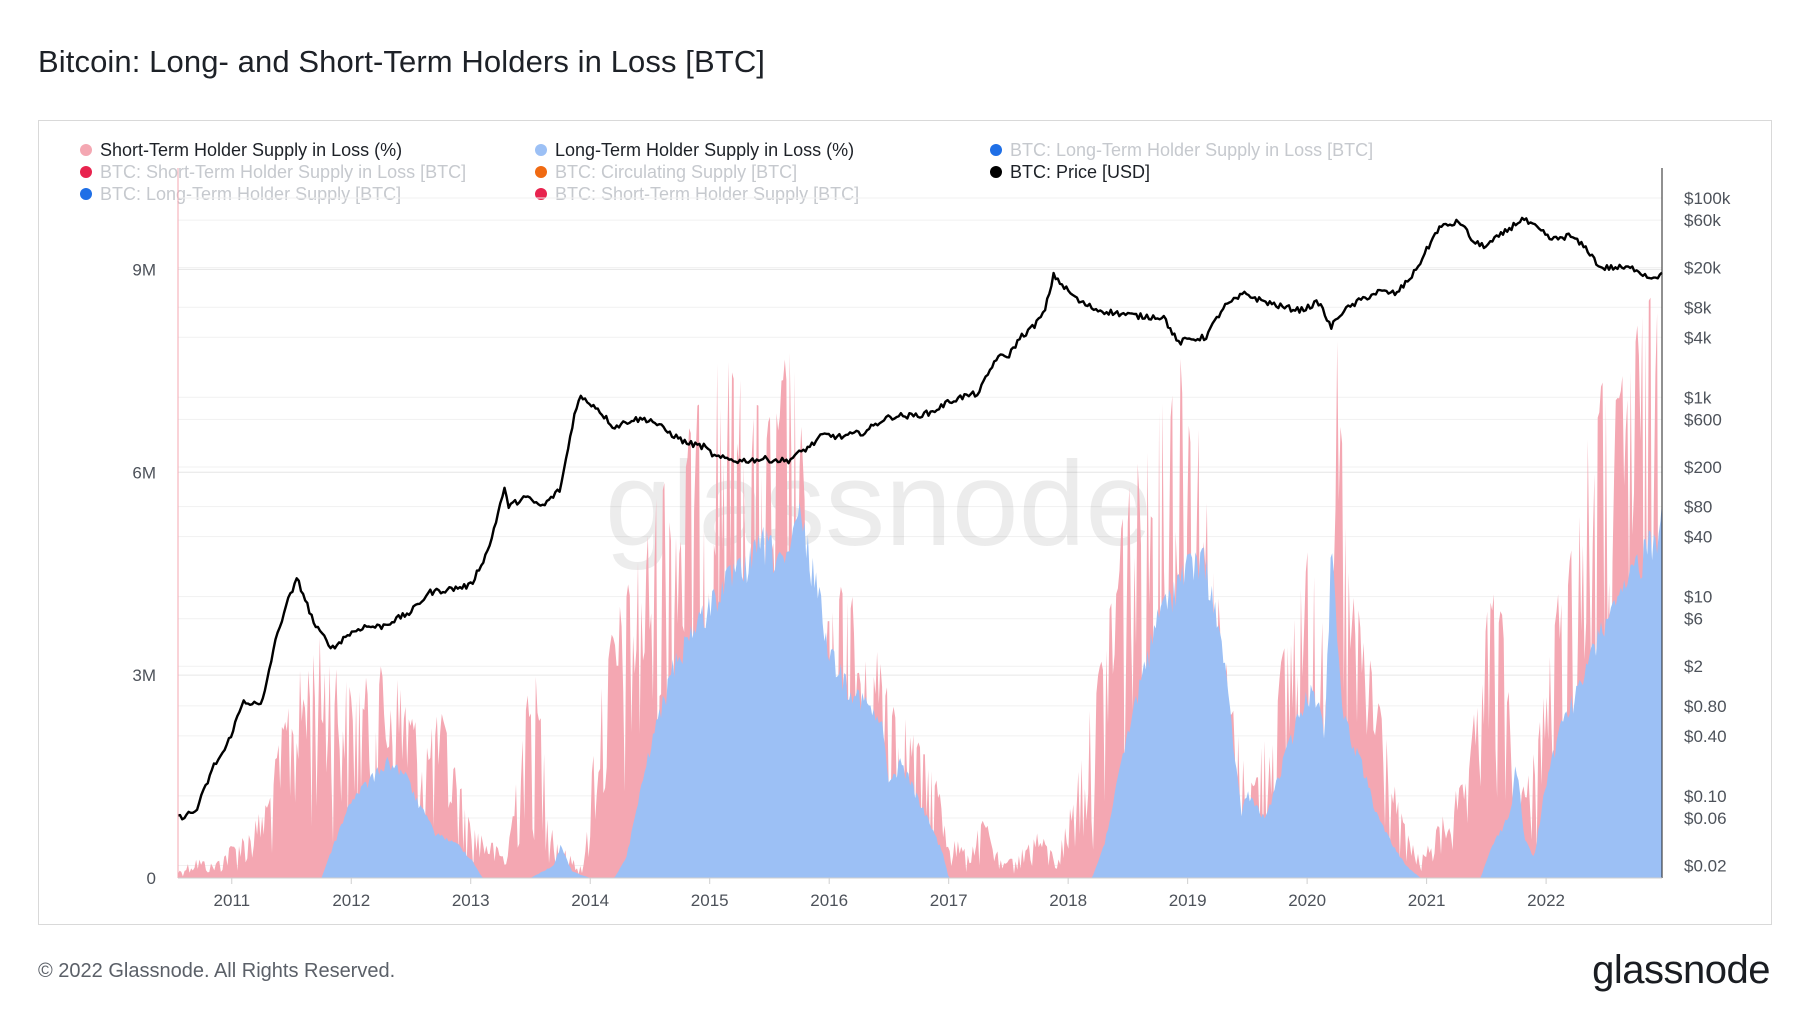 This screenshot has height=1013, width=1800. I want to click on y-right-tick-label: $0.02, so click(1705, 866).